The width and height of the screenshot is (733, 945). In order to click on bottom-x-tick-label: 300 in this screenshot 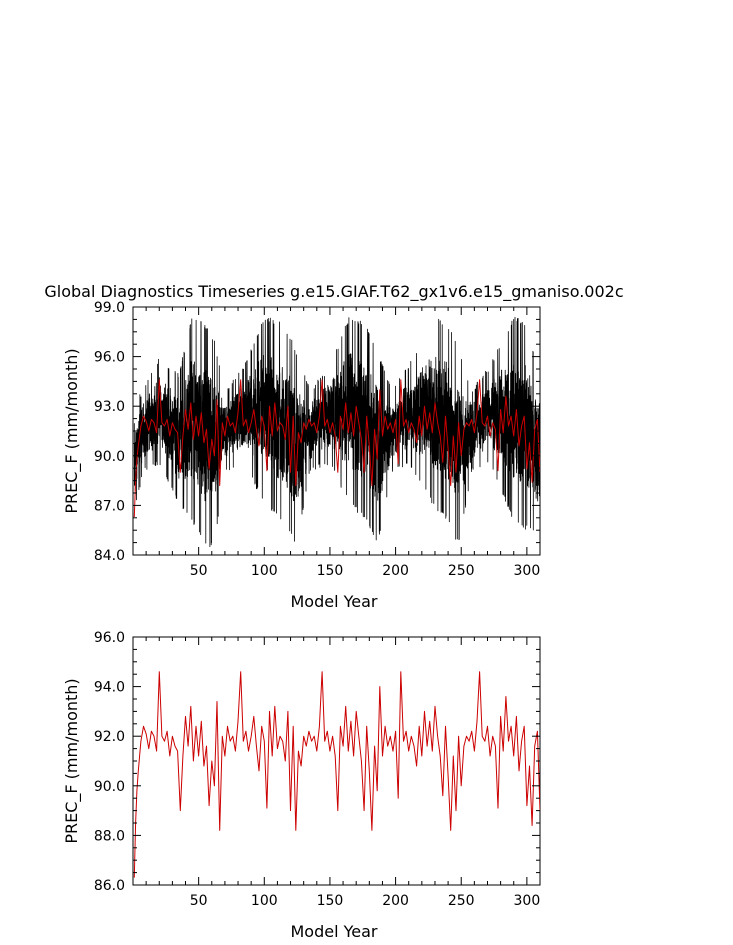, I will do `click(527, 901)`.